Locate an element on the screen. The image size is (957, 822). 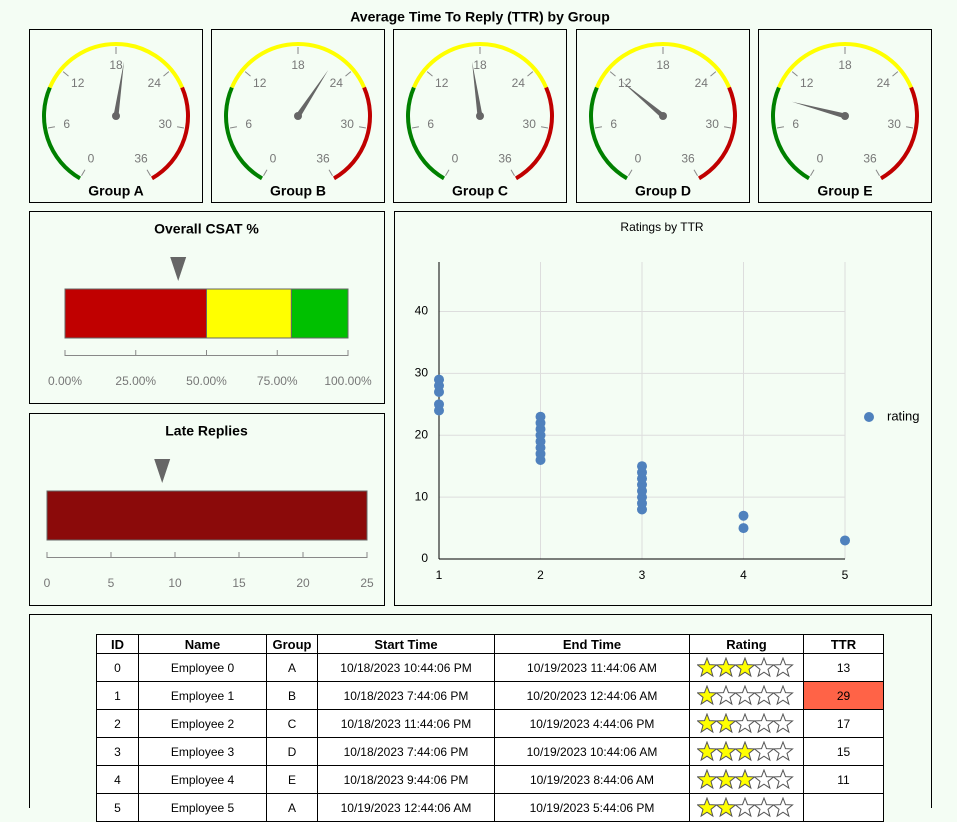
gauge-title: Group E is located at coordinates (844, 191).